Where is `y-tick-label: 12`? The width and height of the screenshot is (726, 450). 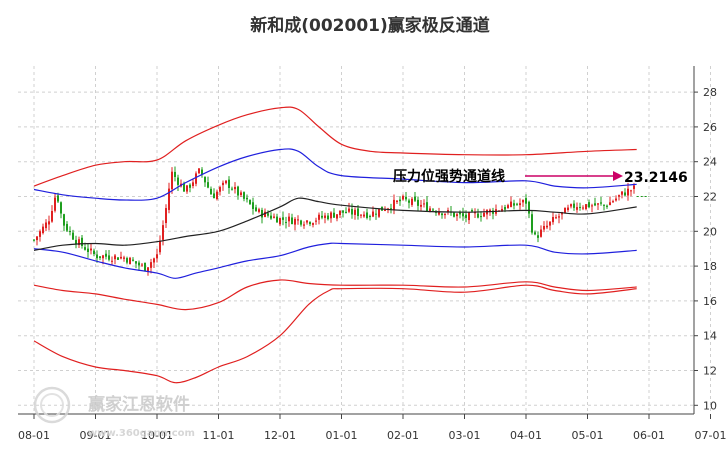 y-tick-label: 12 is located at coordinates (710, 371).